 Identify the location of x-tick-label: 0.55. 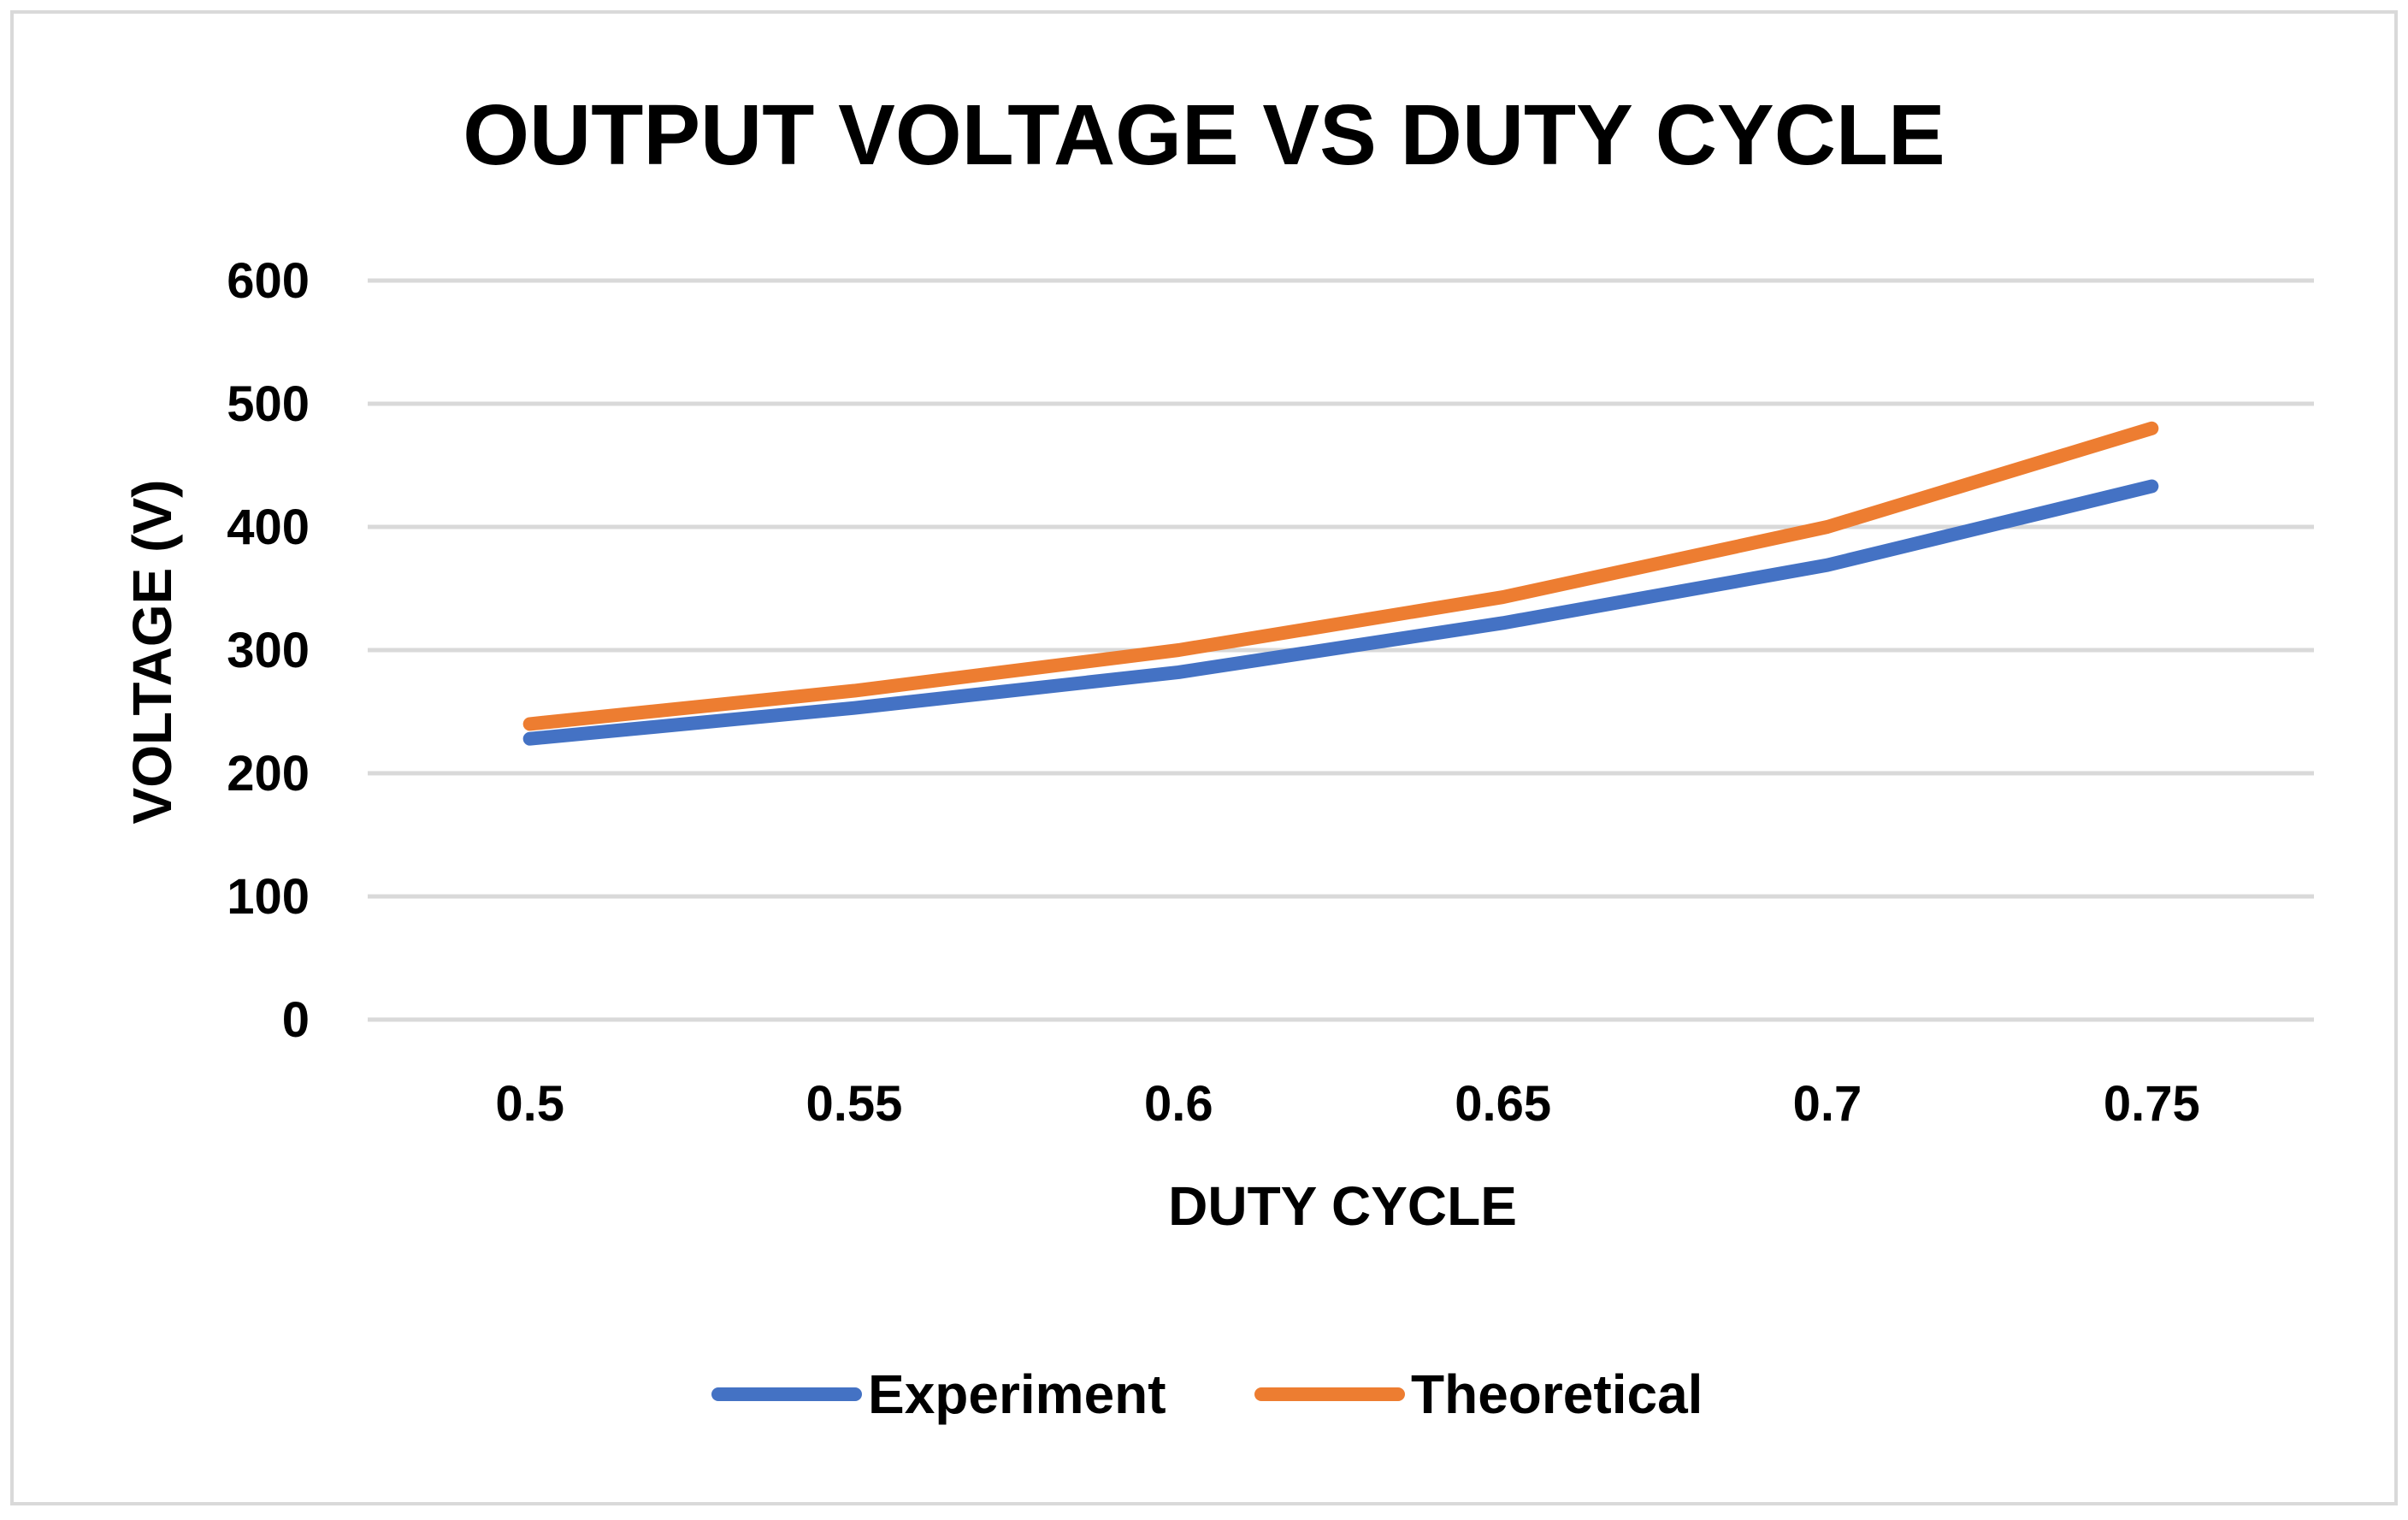
(854, 1104).